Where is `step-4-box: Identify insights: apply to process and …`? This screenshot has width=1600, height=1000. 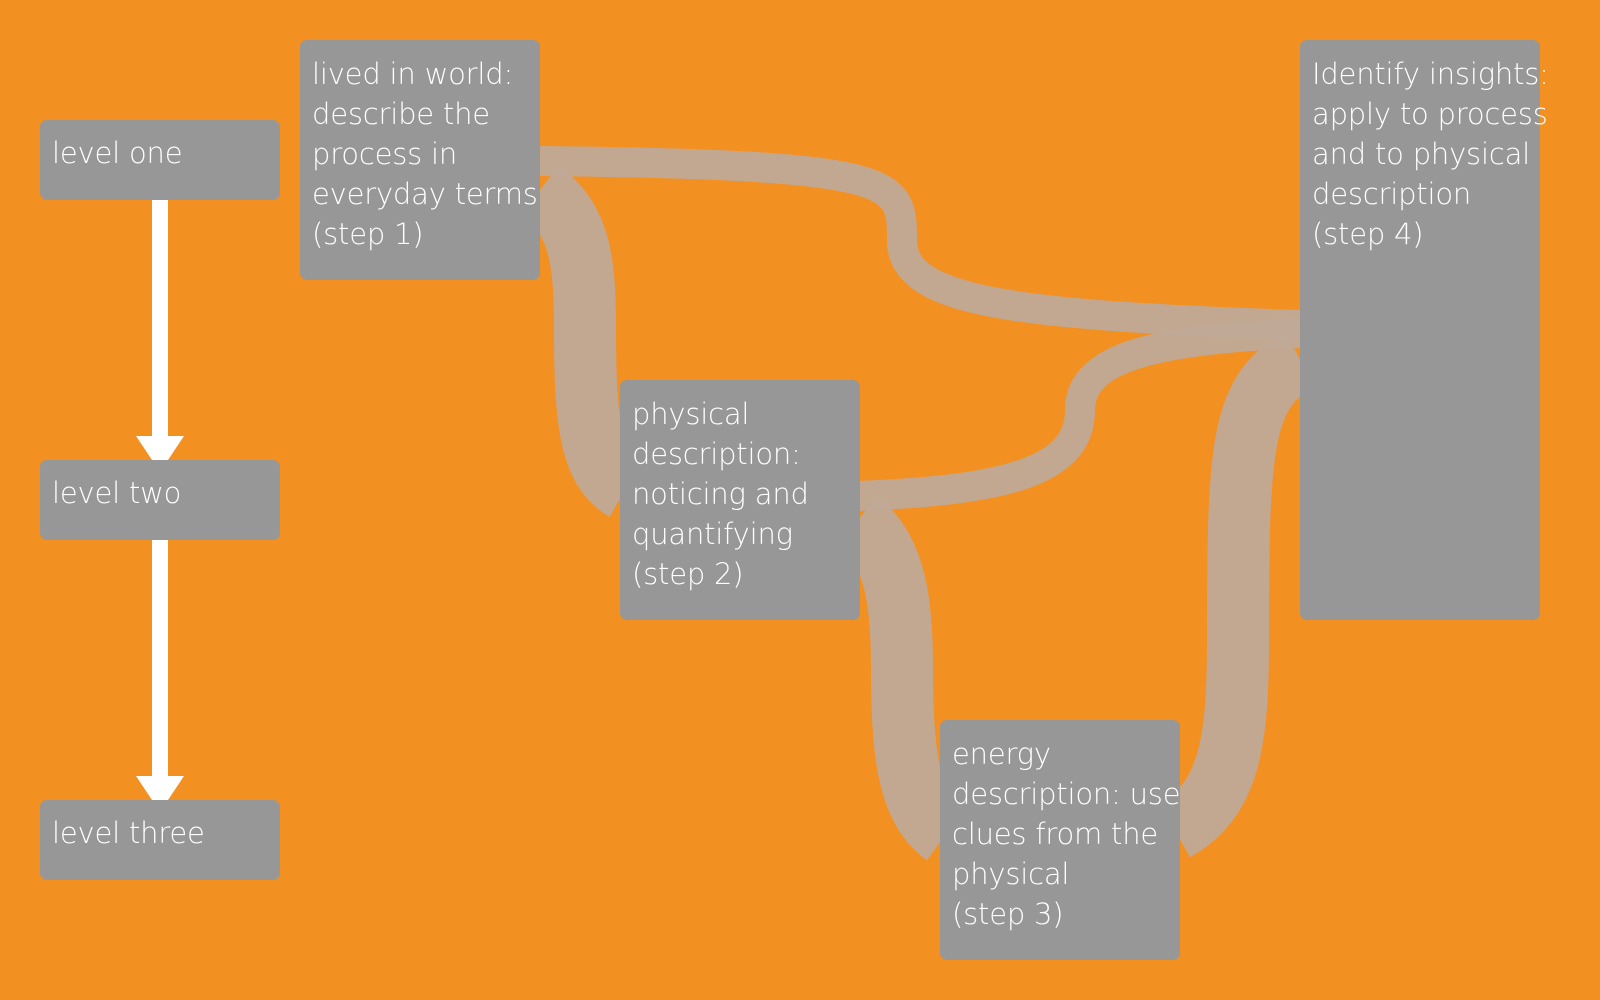
step-4-box: Identify insights: apply to process and … is located at coordinates (1424, 330).